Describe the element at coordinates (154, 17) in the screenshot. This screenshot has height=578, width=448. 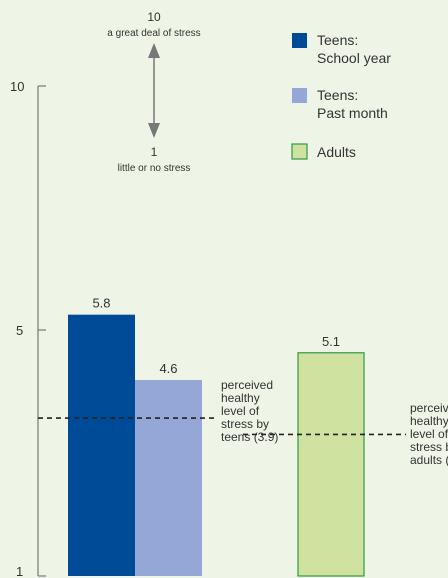
I see `scale-top-value: 10` at that location.